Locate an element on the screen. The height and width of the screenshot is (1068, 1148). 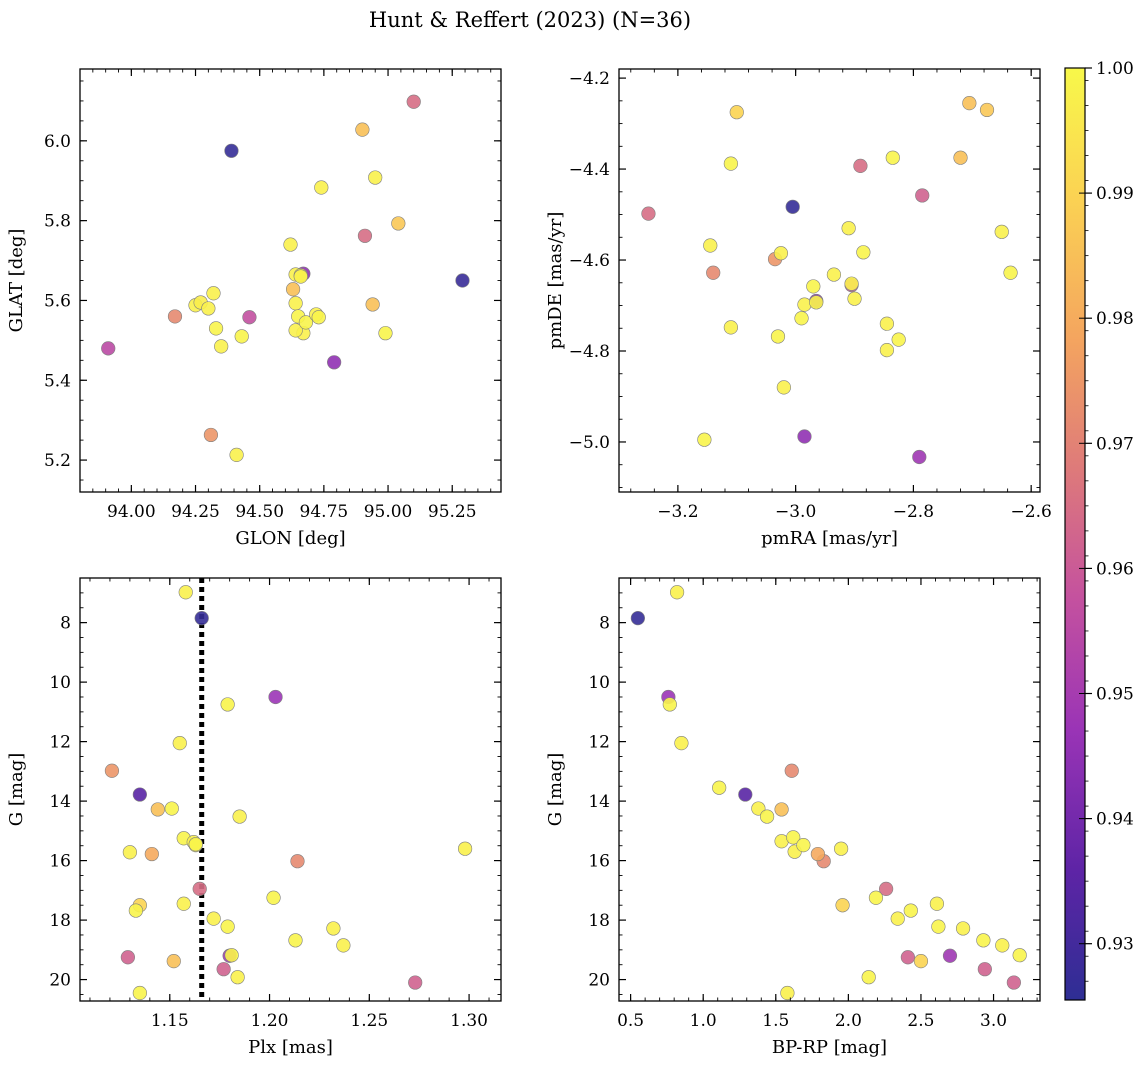
x-tick-label: 1.5 is located at coordinates (775, 1021).